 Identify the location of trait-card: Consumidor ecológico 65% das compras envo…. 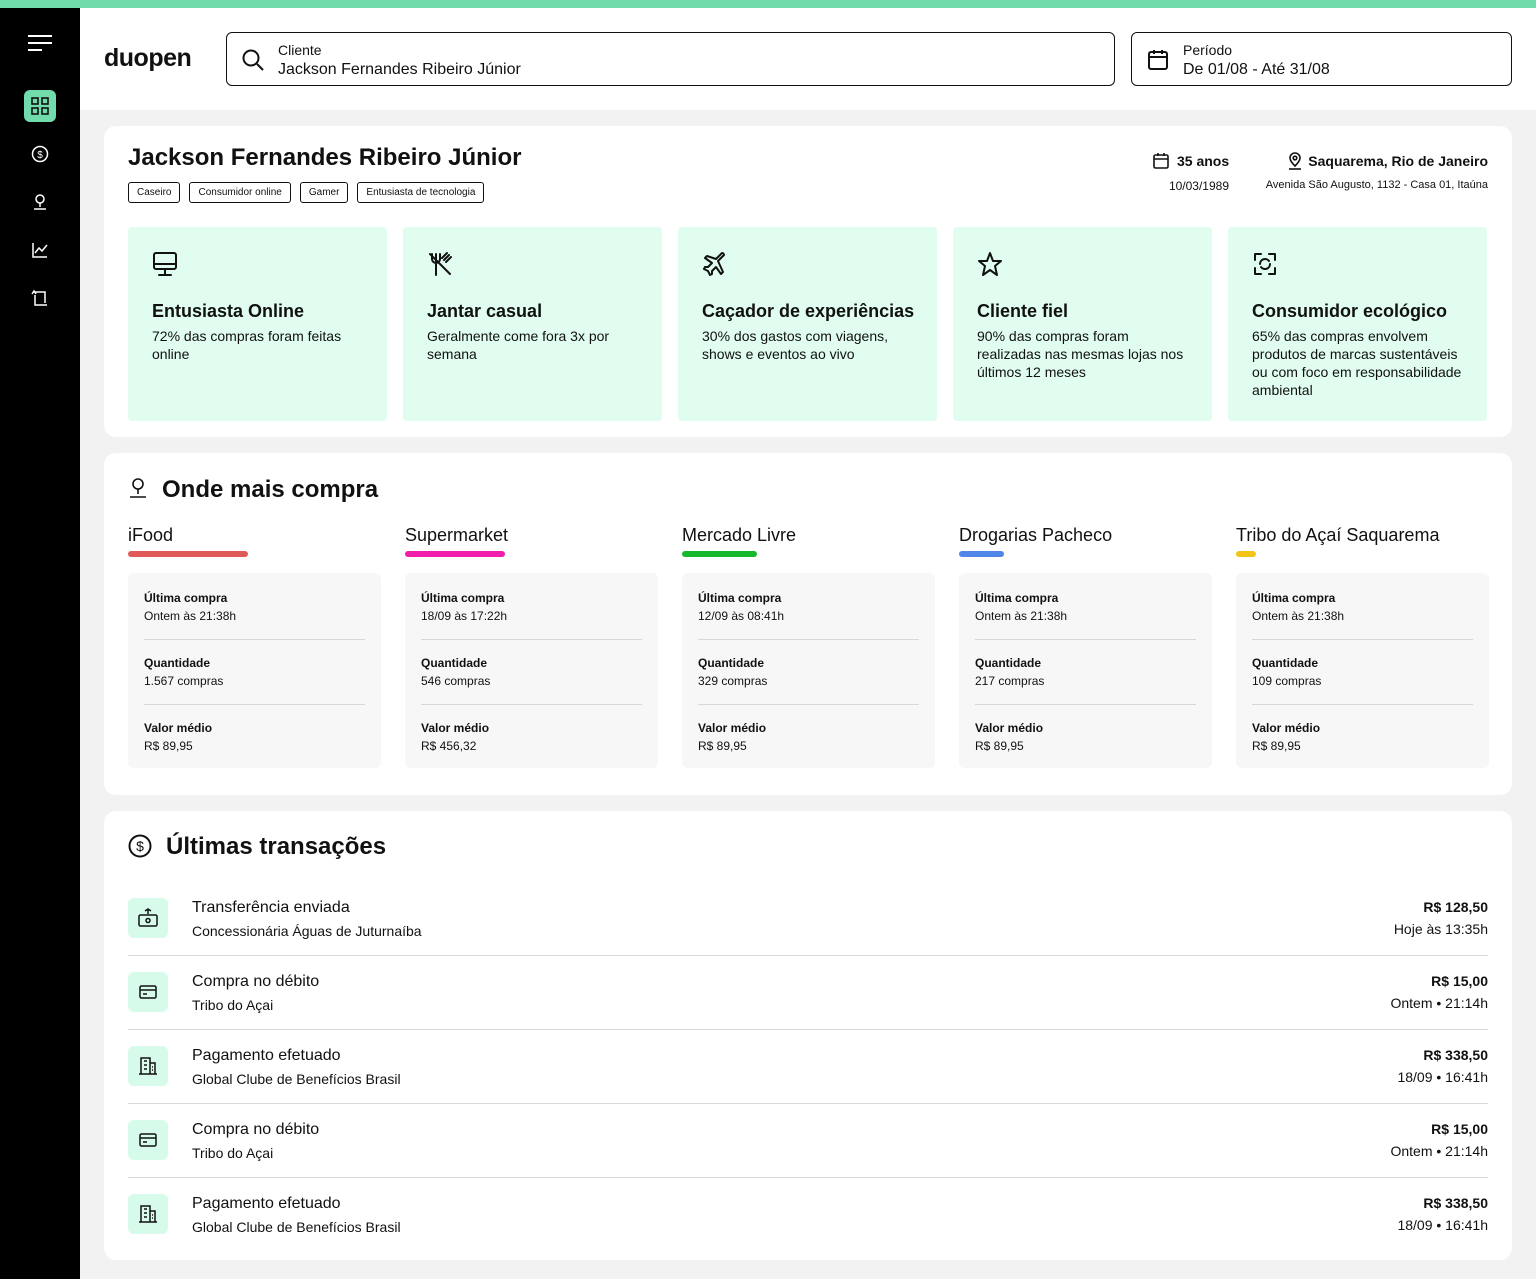
(1357, 324).